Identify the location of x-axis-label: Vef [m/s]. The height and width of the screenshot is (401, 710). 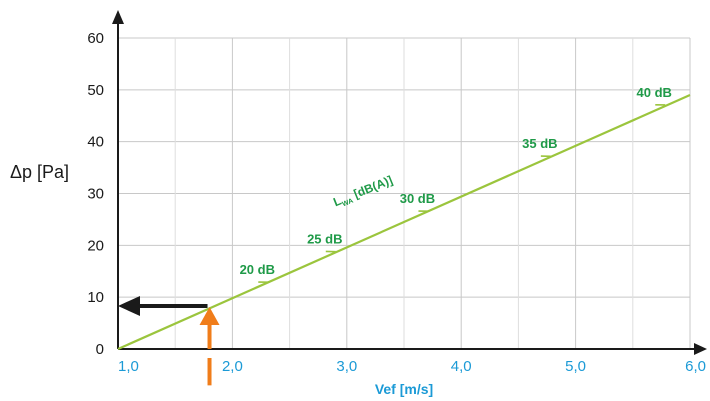
(404, 389).